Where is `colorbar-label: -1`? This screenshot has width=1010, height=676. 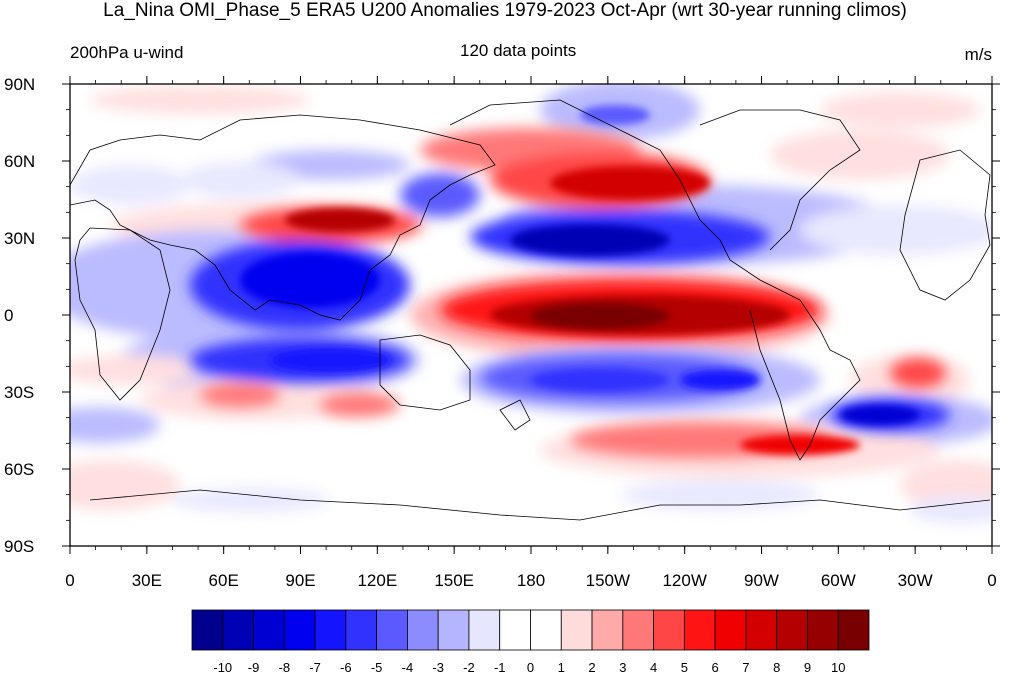 colorbar-label: -1 is located at coordinates (500, 667).